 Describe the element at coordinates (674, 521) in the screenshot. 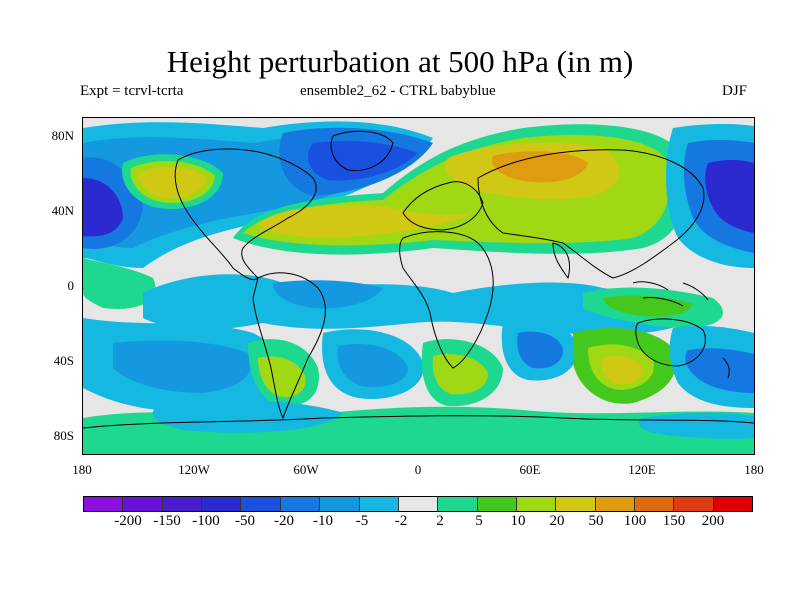

I see `cb-label: 150` at that location.